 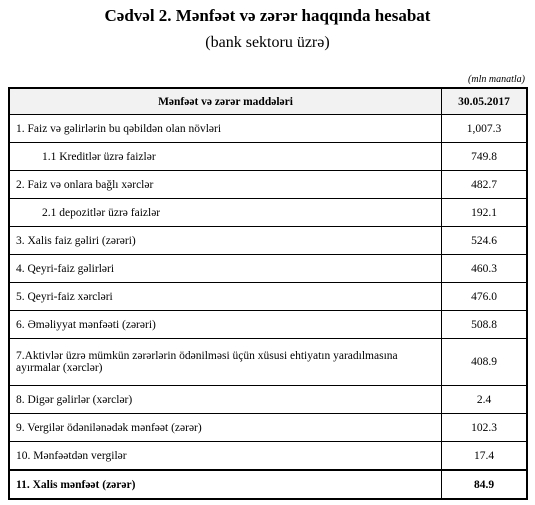 What do you see at coordinates (225, 101) in the screenshot?
I see `column-header: Mənfəət və zərər maddələri` at bounding box center [225, 101].